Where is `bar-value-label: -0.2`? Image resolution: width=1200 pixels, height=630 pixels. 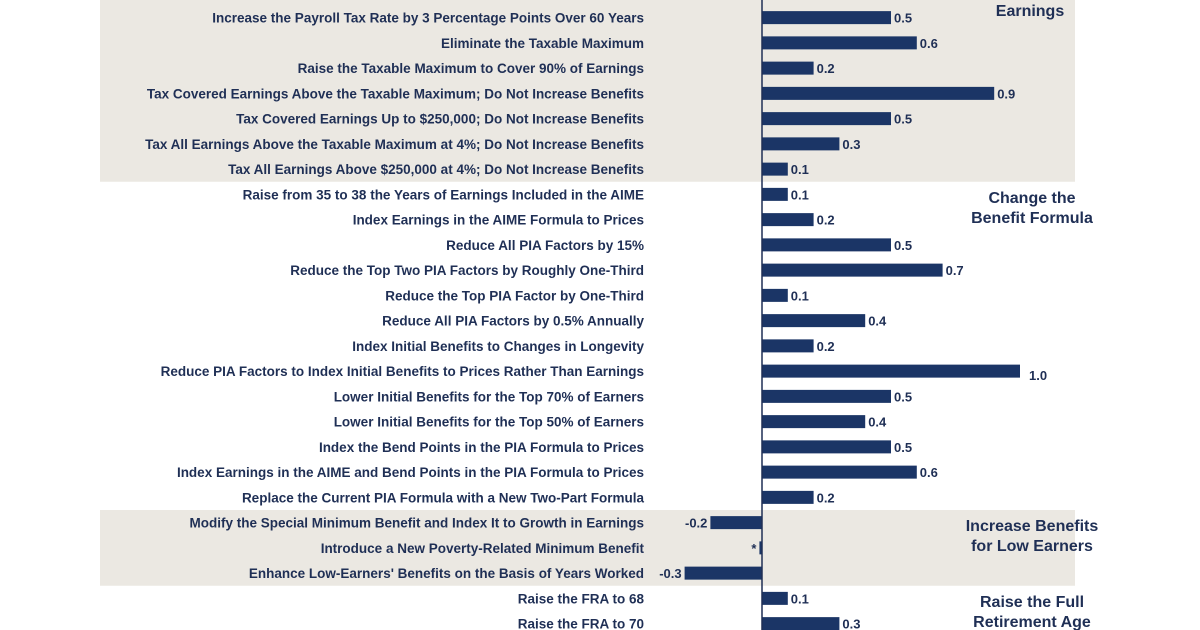 bar-value-label: -0.2 is located at coordinates (696, 523).